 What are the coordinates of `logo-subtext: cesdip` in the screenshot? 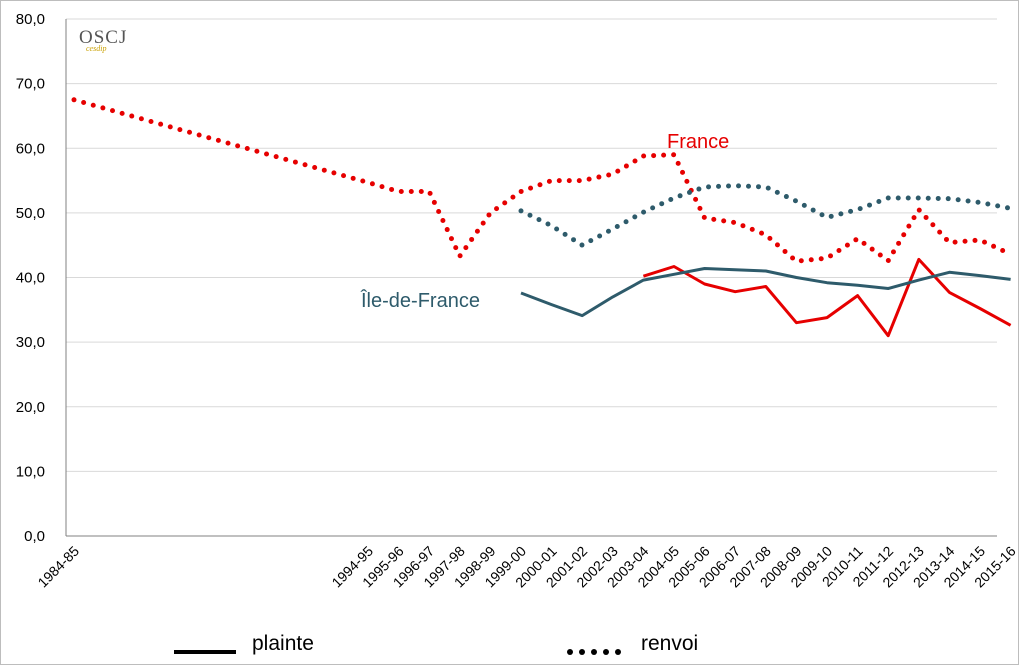 It's located at (96, 48).